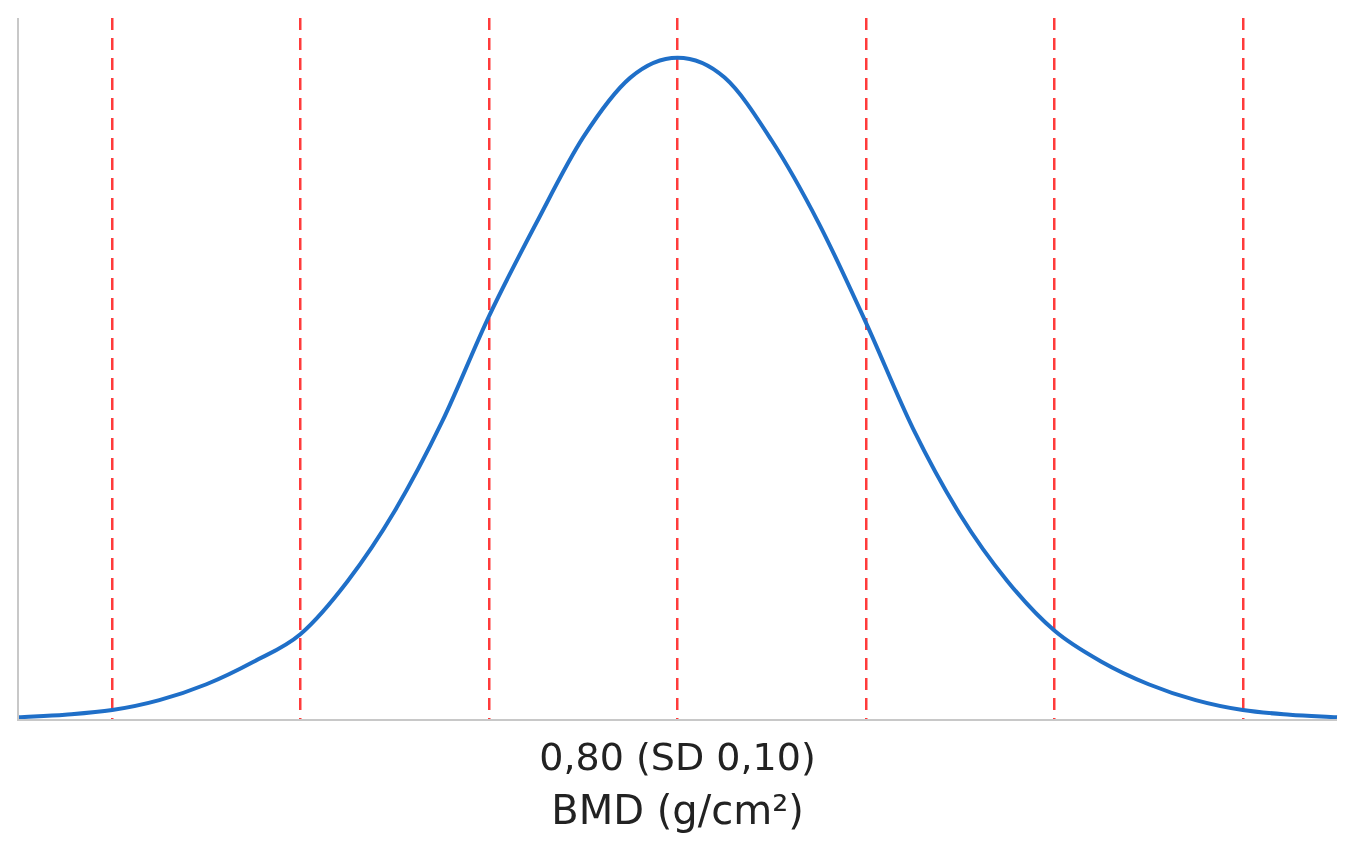 Image resolution: width=1351 pixels, height=850 pixels. I want to click on x-axis-title: BMD (g/cm²), so click(677, 810).